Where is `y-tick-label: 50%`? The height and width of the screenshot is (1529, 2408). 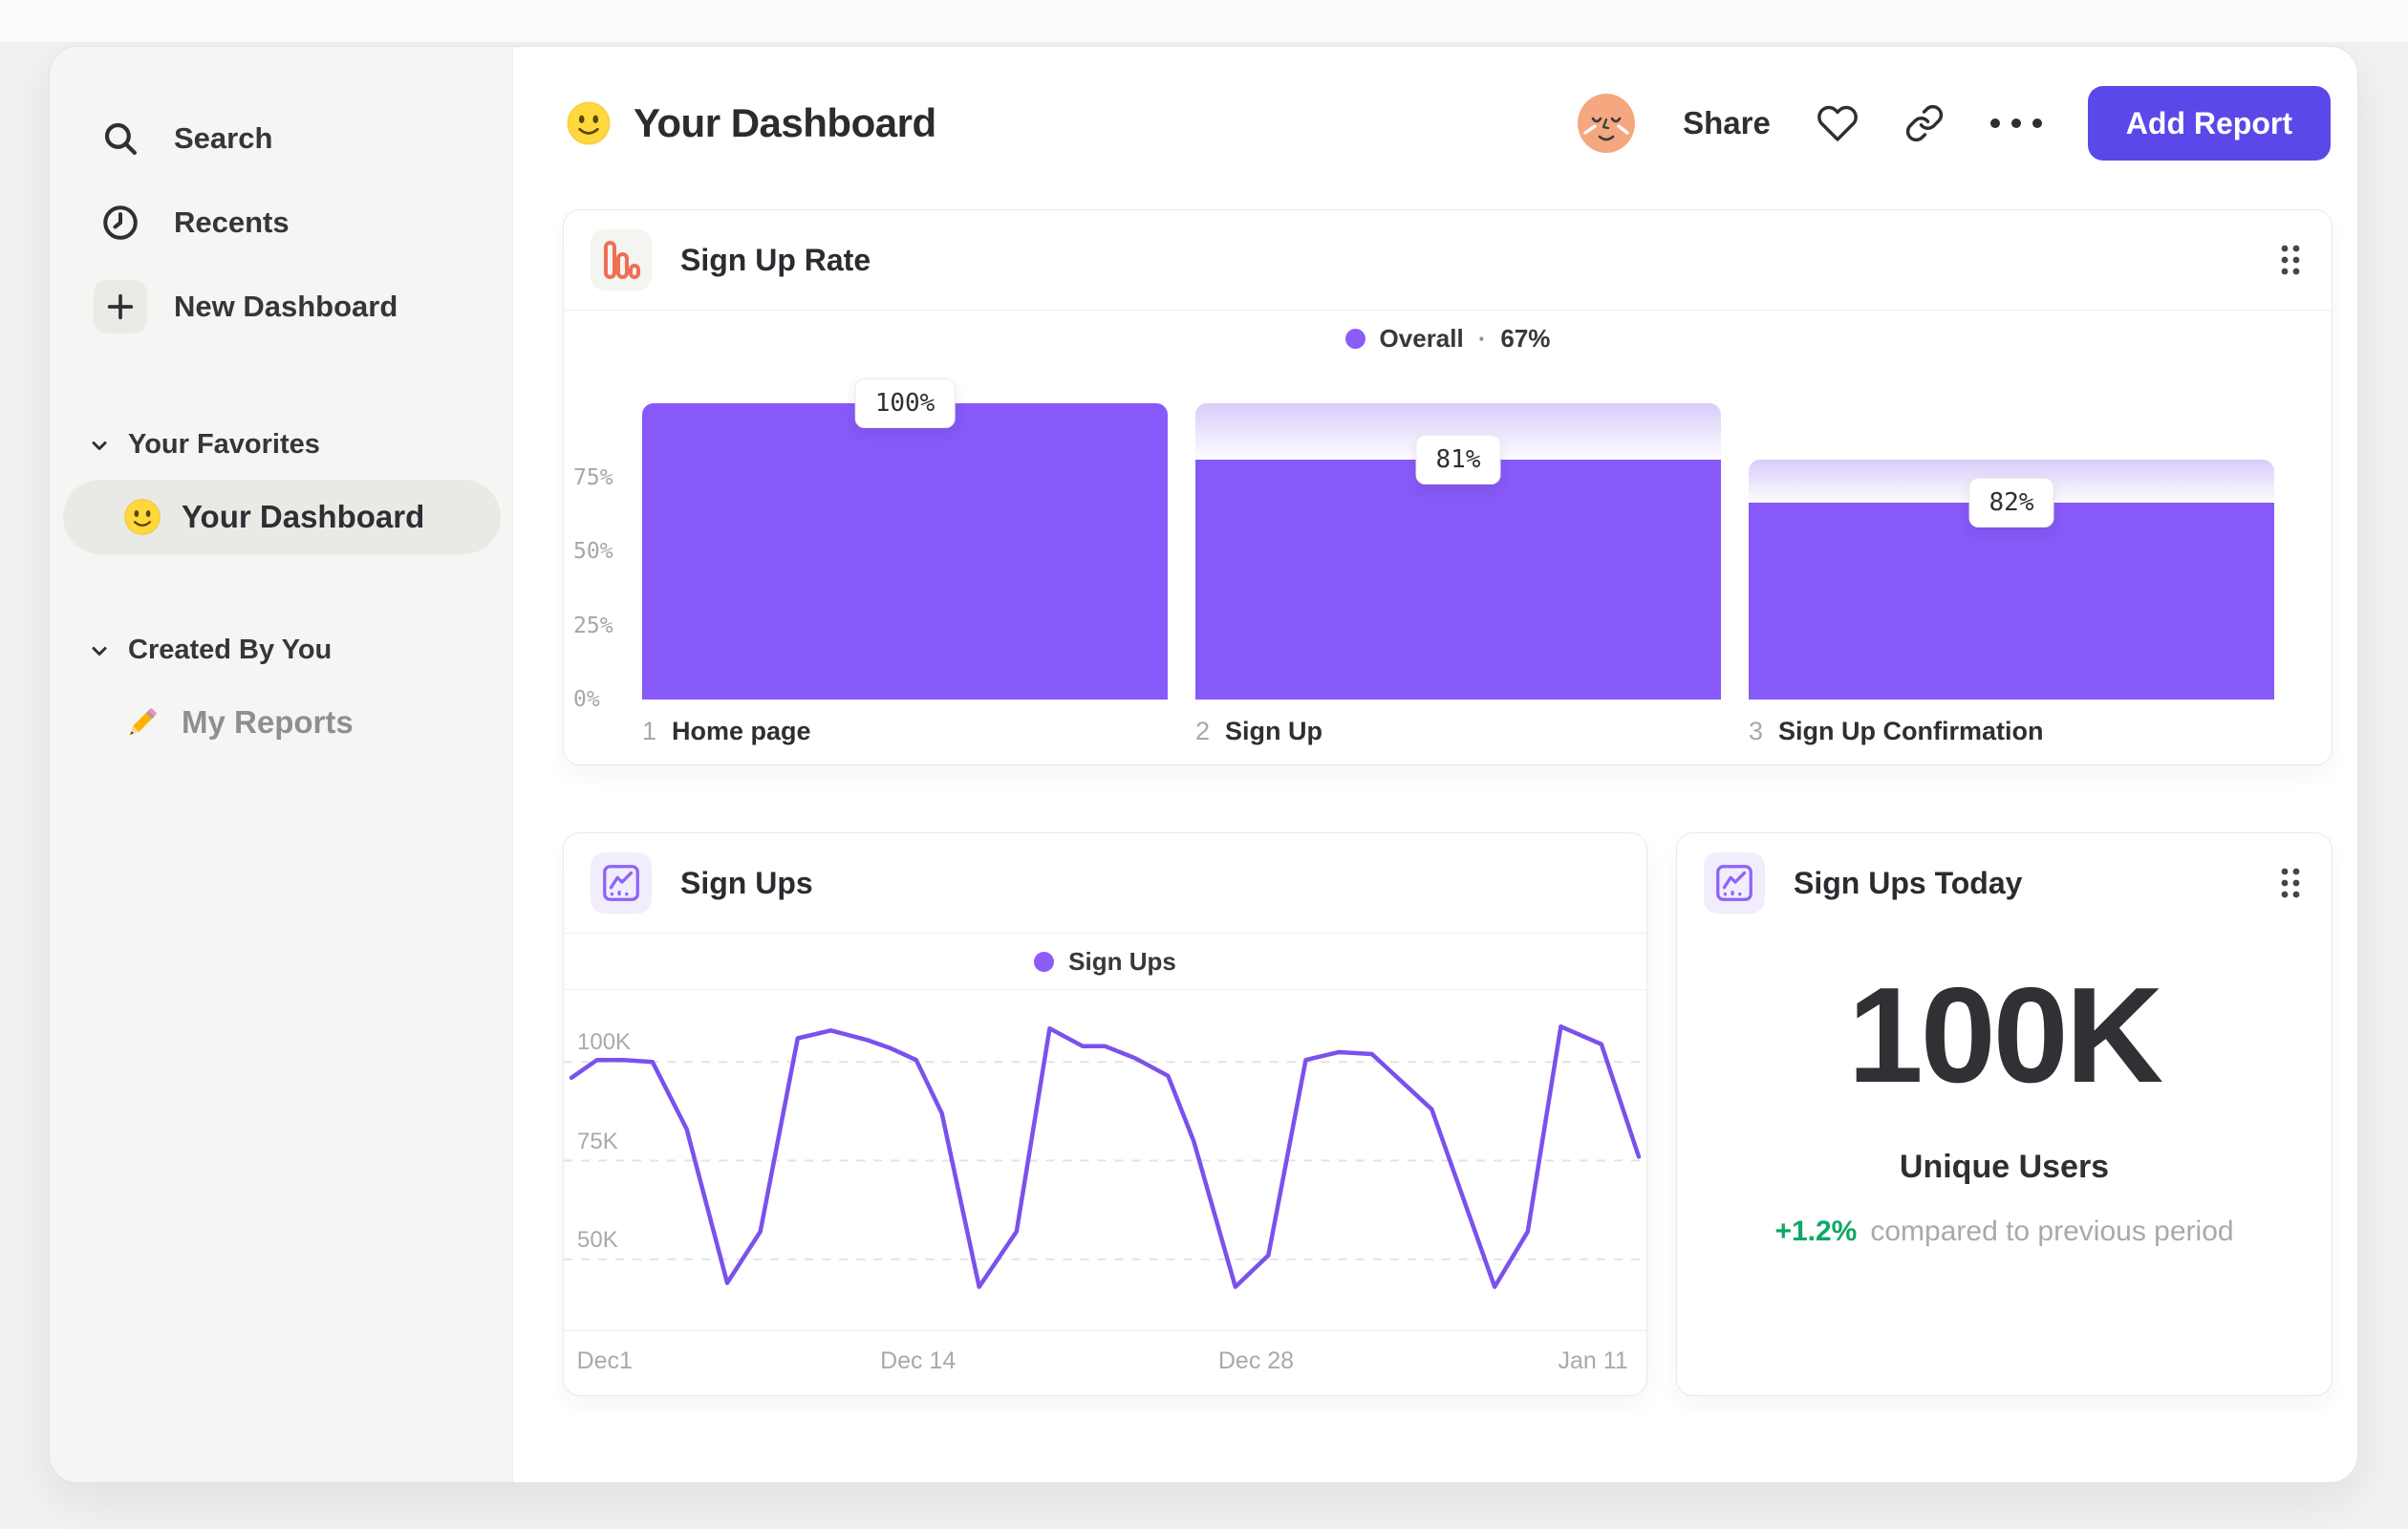
y-tick-label: 50% is located at coordinates (593, 551).